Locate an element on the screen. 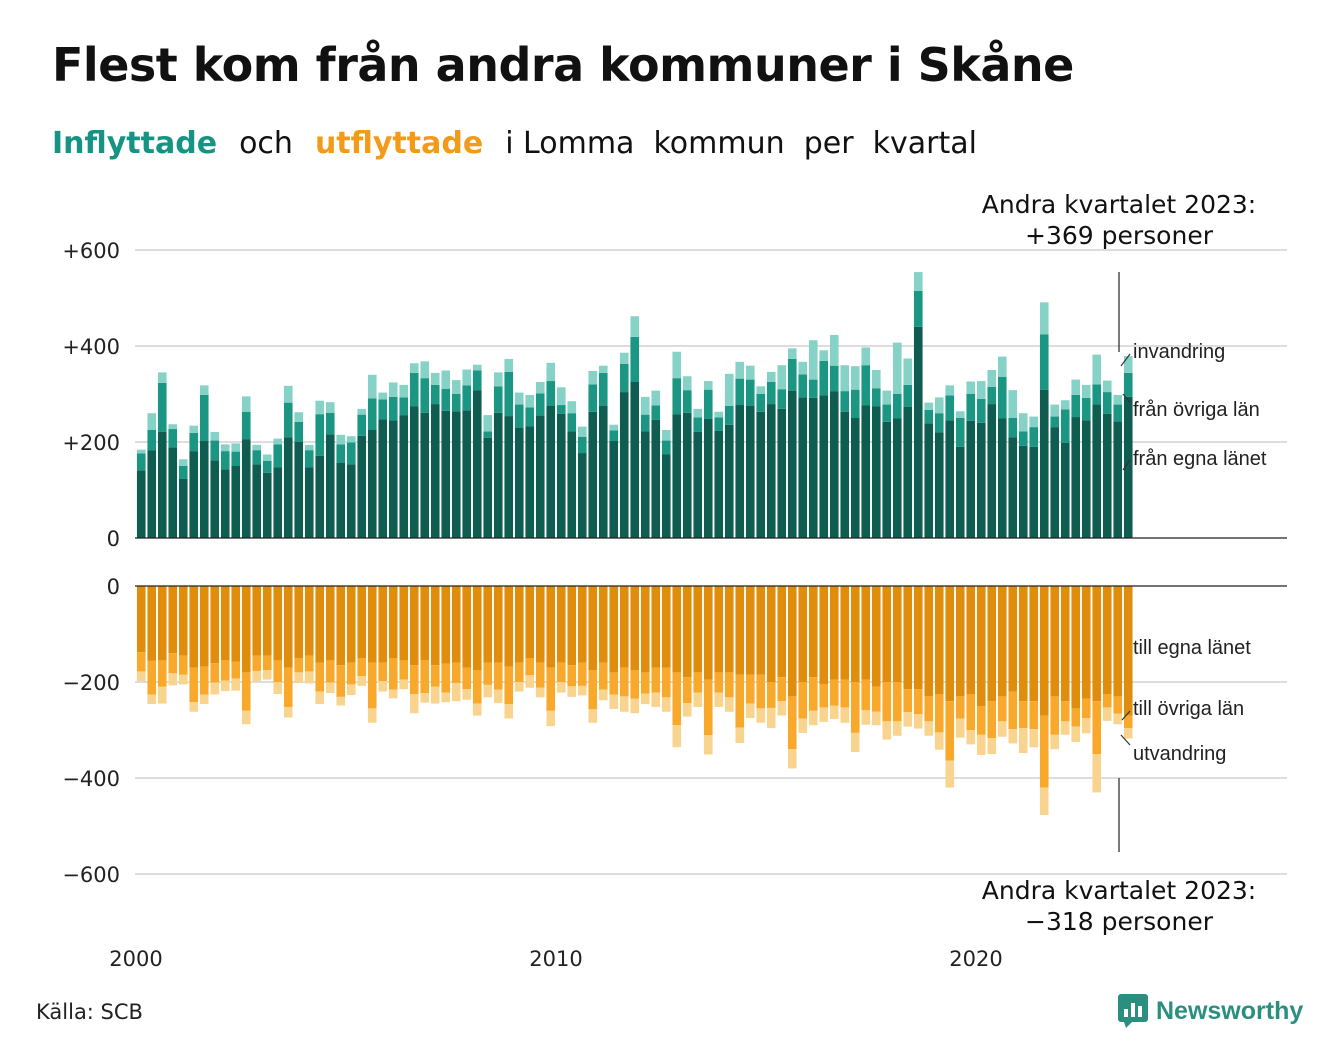 The image size is (1340, 1060). bottom-y-tick-label: −200 is located at coordinates (91, 683).